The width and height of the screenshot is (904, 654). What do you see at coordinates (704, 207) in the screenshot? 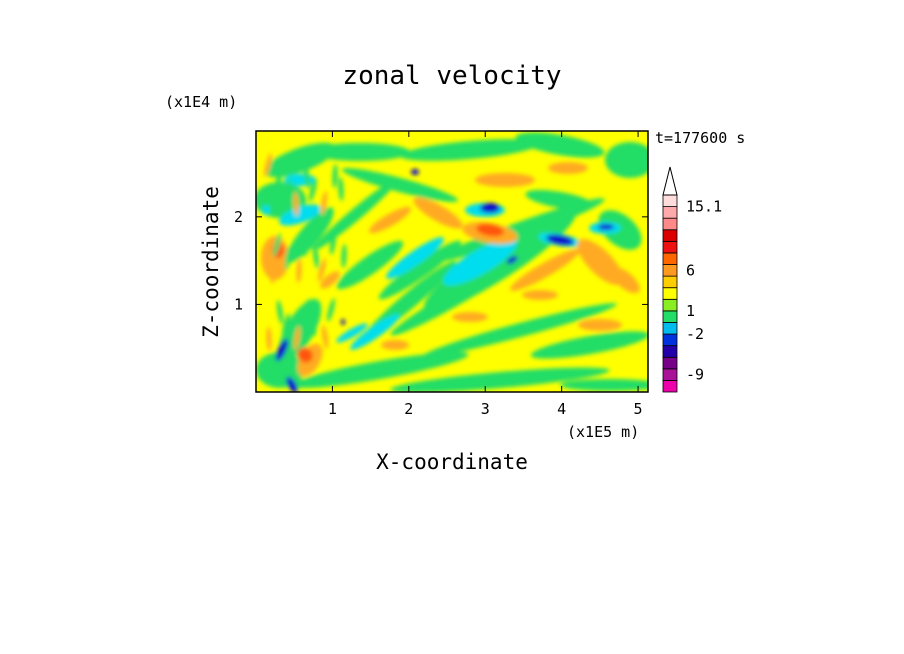
I see `colorbar-label: 15.1` at bounding box center [704, 207].